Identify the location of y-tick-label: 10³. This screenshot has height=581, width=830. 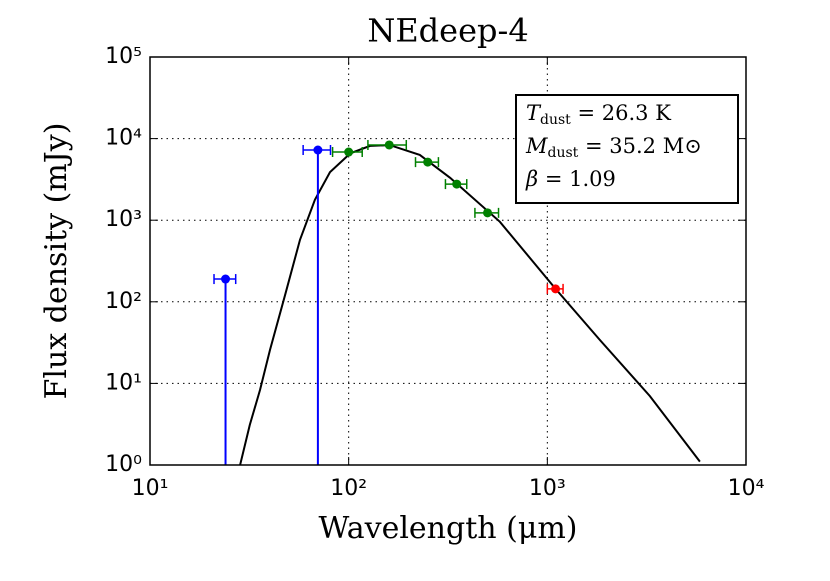
(123, 219).